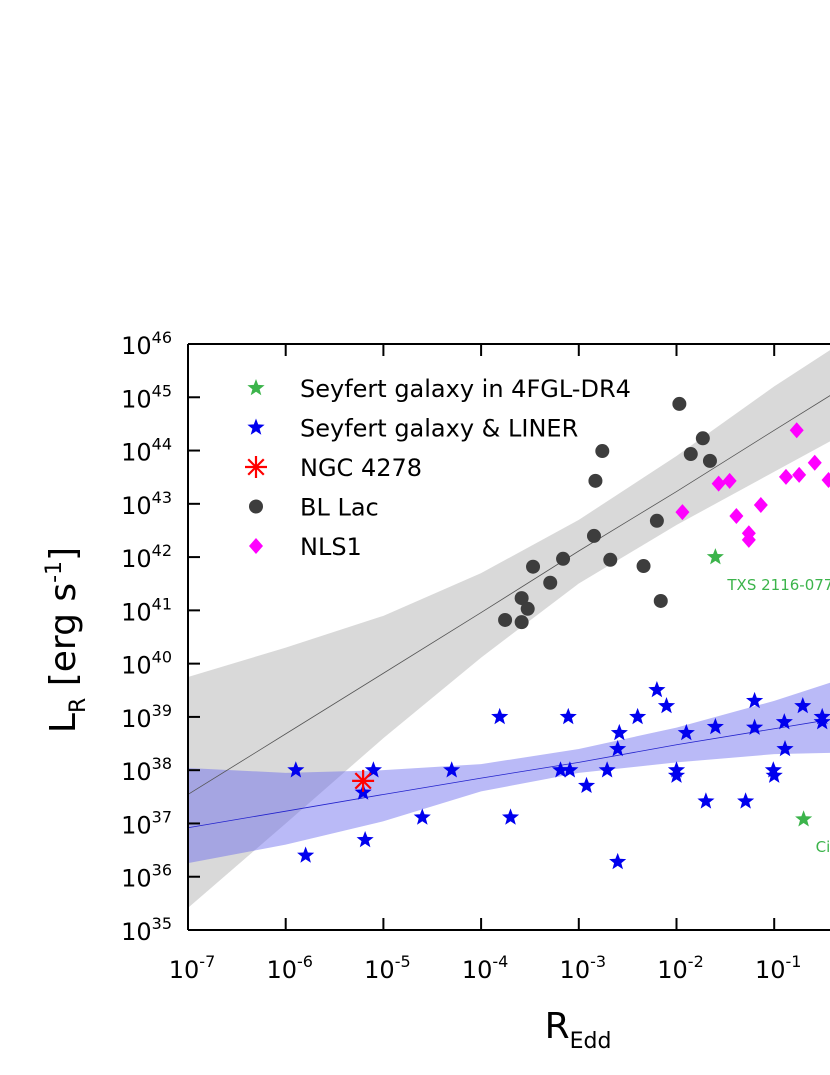 Image resolution: width=830 pixels, height=1075 pixels. I want to click on tick-label: 10⁻⁴, so click(485, 968).